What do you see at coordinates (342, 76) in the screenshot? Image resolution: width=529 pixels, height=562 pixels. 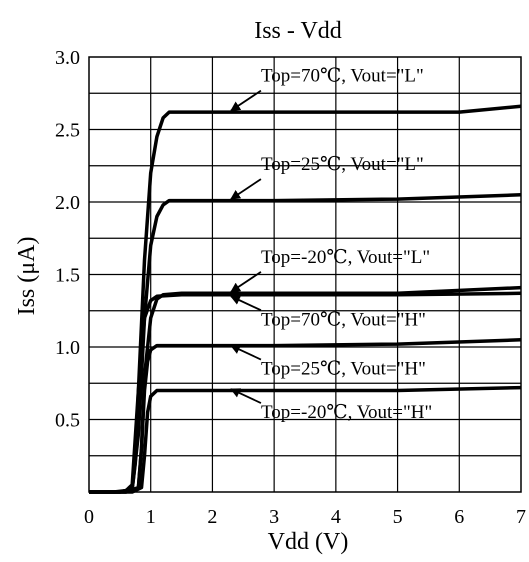 I see `annotation-label: Top=70℃, Vout="L"` at bounding box center [342, 76].